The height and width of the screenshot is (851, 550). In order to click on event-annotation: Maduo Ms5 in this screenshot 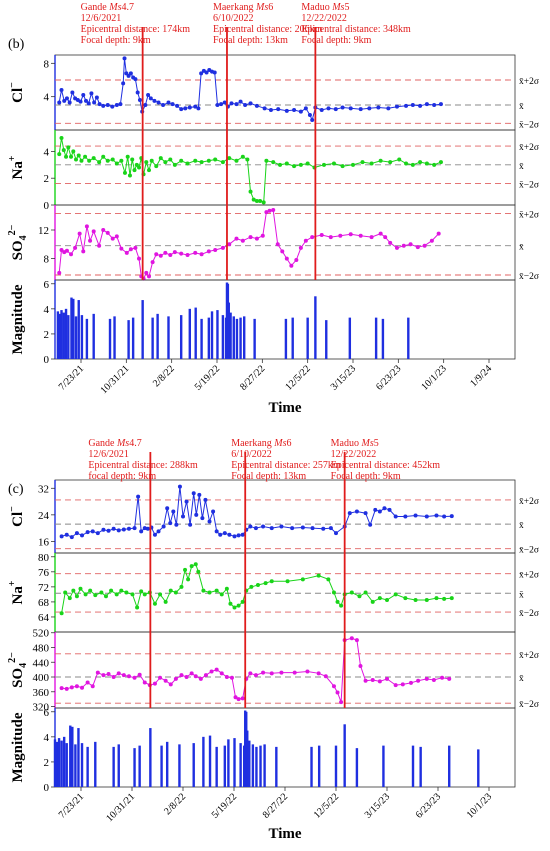, I will do `click(325, 7)`.